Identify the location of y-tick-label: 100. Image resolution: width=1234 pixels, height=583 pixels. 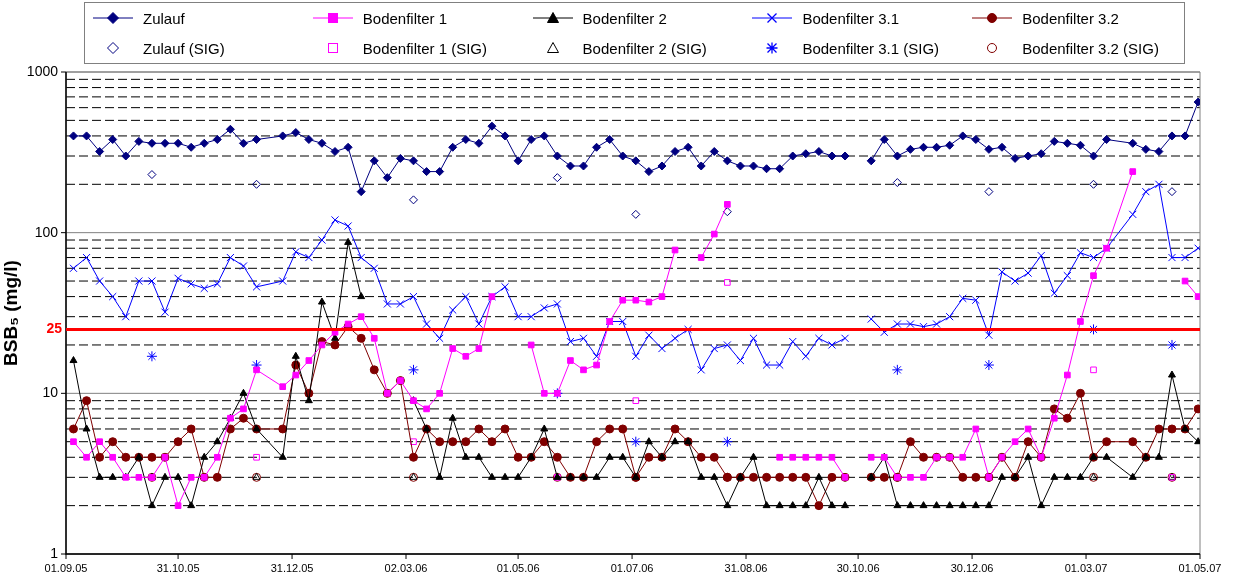
(46, 231).